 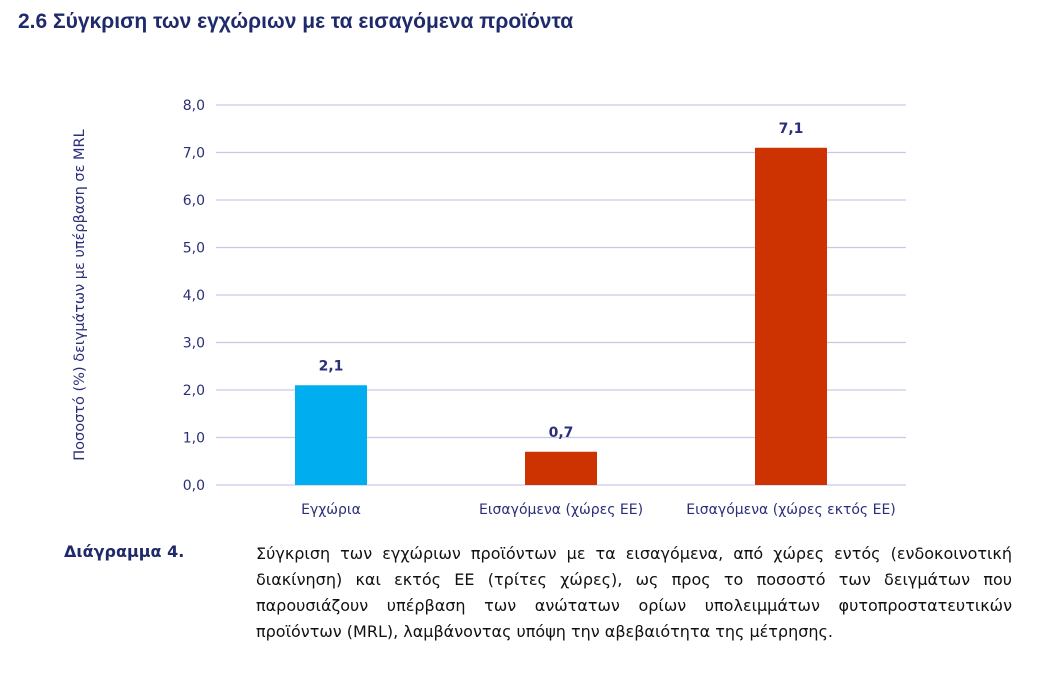 What do you see at coordinates (194, 391) in the screenshot?
I see `y-tick-label: 2,0` at bounding box center [194, 391].